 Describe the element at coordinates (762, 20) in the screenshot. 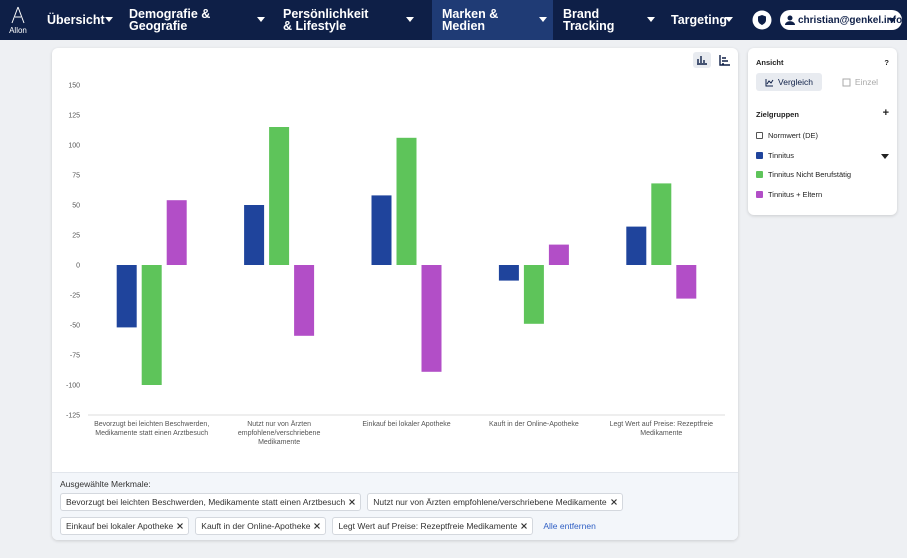

I see `shield-button` at that location.